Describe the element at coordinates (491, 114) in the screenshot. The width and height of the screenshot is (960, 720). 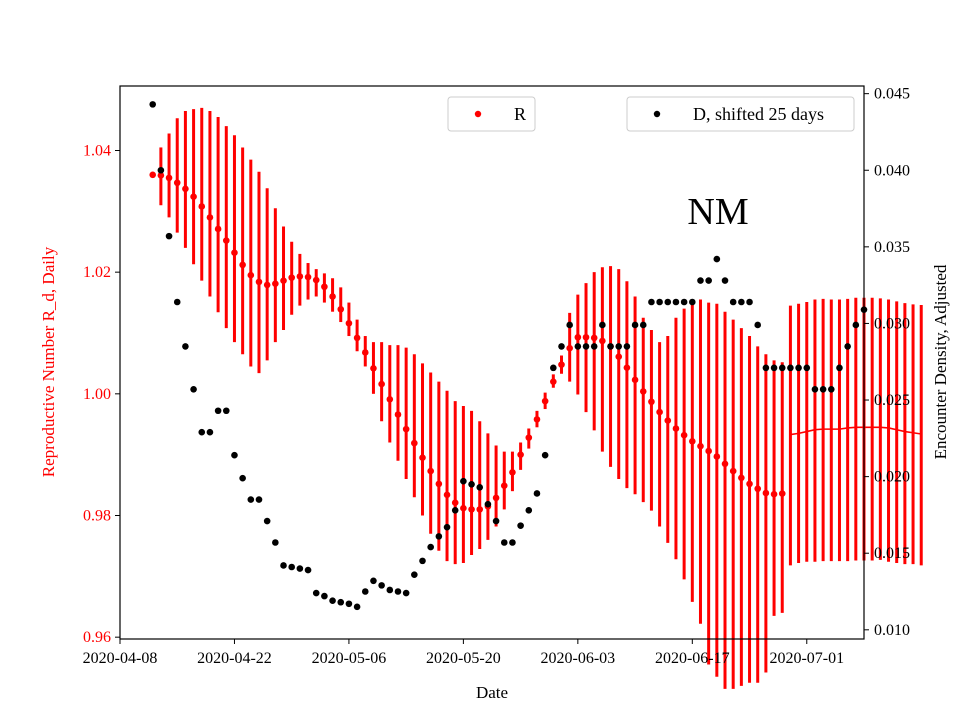
I see `legend-r: D, shifted 25 days R` at that location.